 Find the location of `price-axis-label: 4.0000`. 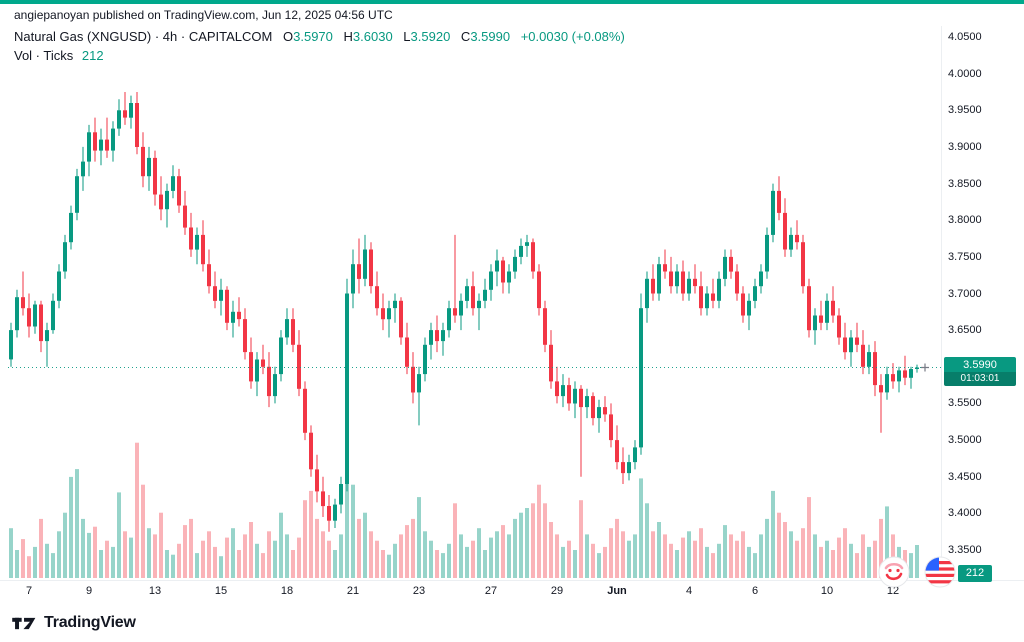

price-axis-label: 4.0000 is located at coordinates (965, 73).